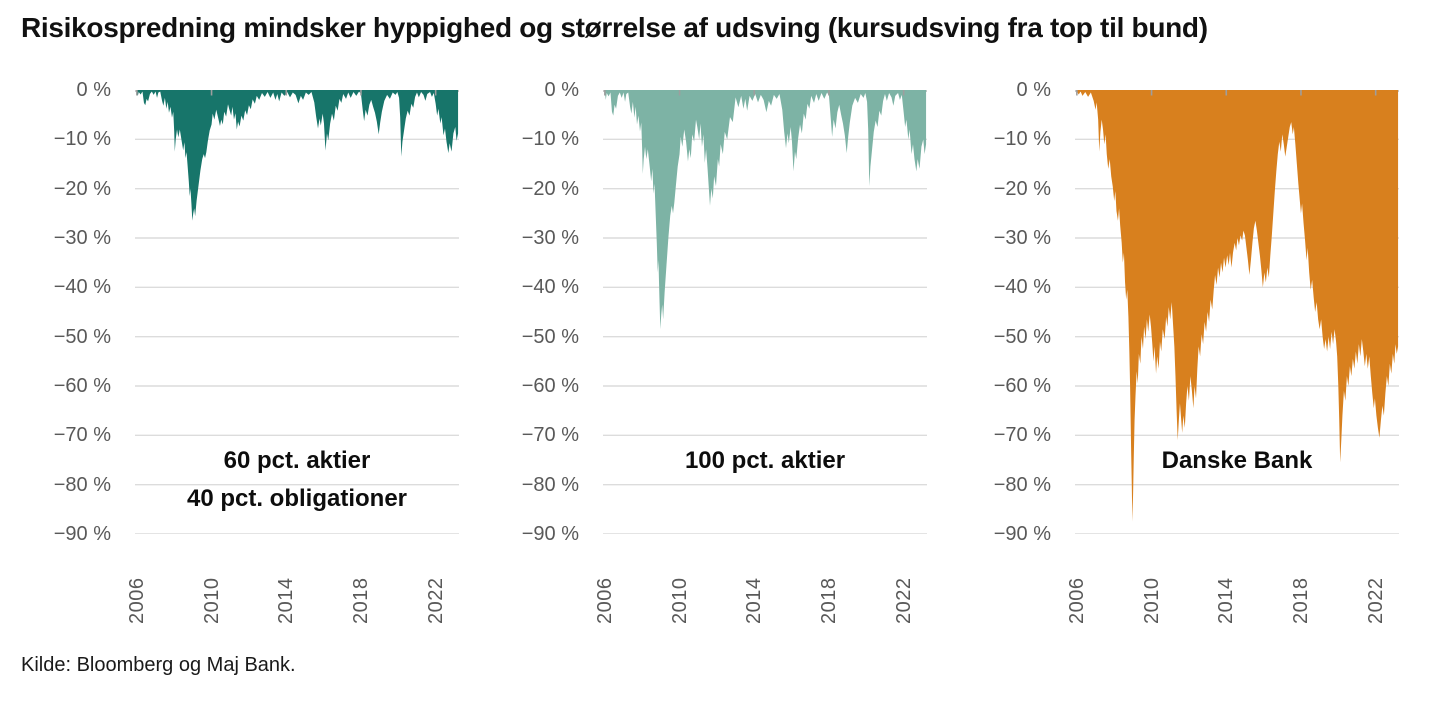 Image resolution: width=1440 pixels, height=707 pixels. What do you see at coordinates (297, 480) in the screenshot?
I see `chart-caption-60-40: 60 pct. aktier 40 pct. obligationer` at bounding box center [297, 480].